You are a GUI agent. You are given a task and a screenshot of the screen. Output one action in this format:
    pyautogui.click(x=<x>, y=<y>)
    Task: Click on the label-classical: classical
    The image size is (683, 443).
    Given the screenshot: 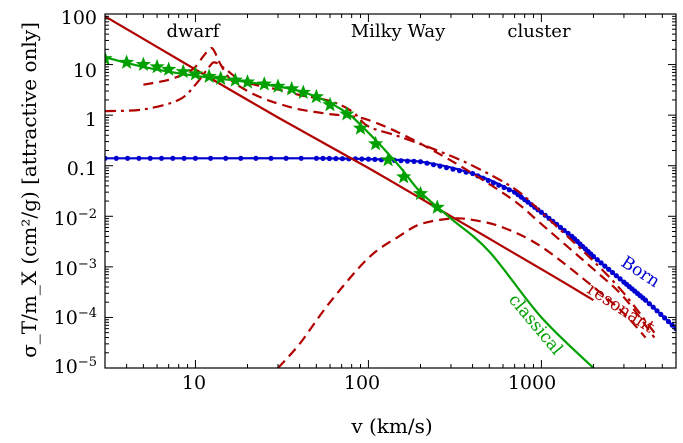 What is the action you would take?
    pyautogui.click(x=535, y=324)
    